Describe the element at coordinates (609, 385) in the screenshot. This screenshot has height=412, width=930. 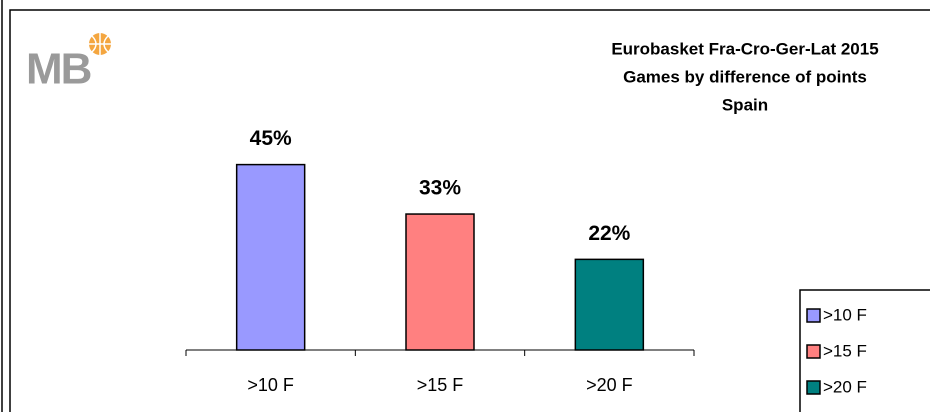
I see `x-tick-label: >20 F` at that location.